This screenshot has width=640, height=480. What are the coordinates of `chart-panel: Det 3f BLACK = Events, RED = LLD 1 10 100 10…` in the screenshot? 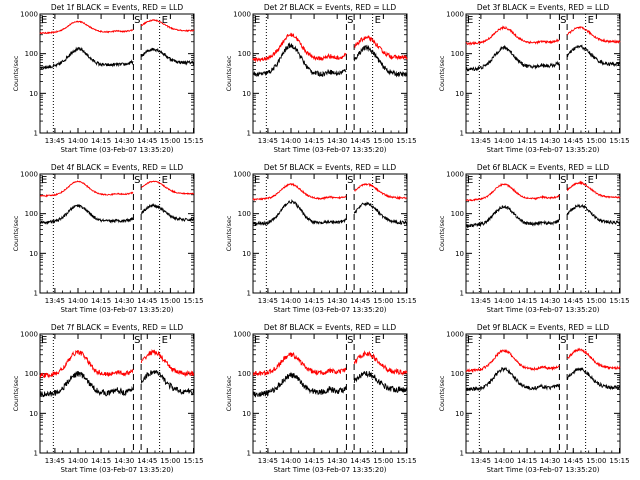 It's located at (534, 78).